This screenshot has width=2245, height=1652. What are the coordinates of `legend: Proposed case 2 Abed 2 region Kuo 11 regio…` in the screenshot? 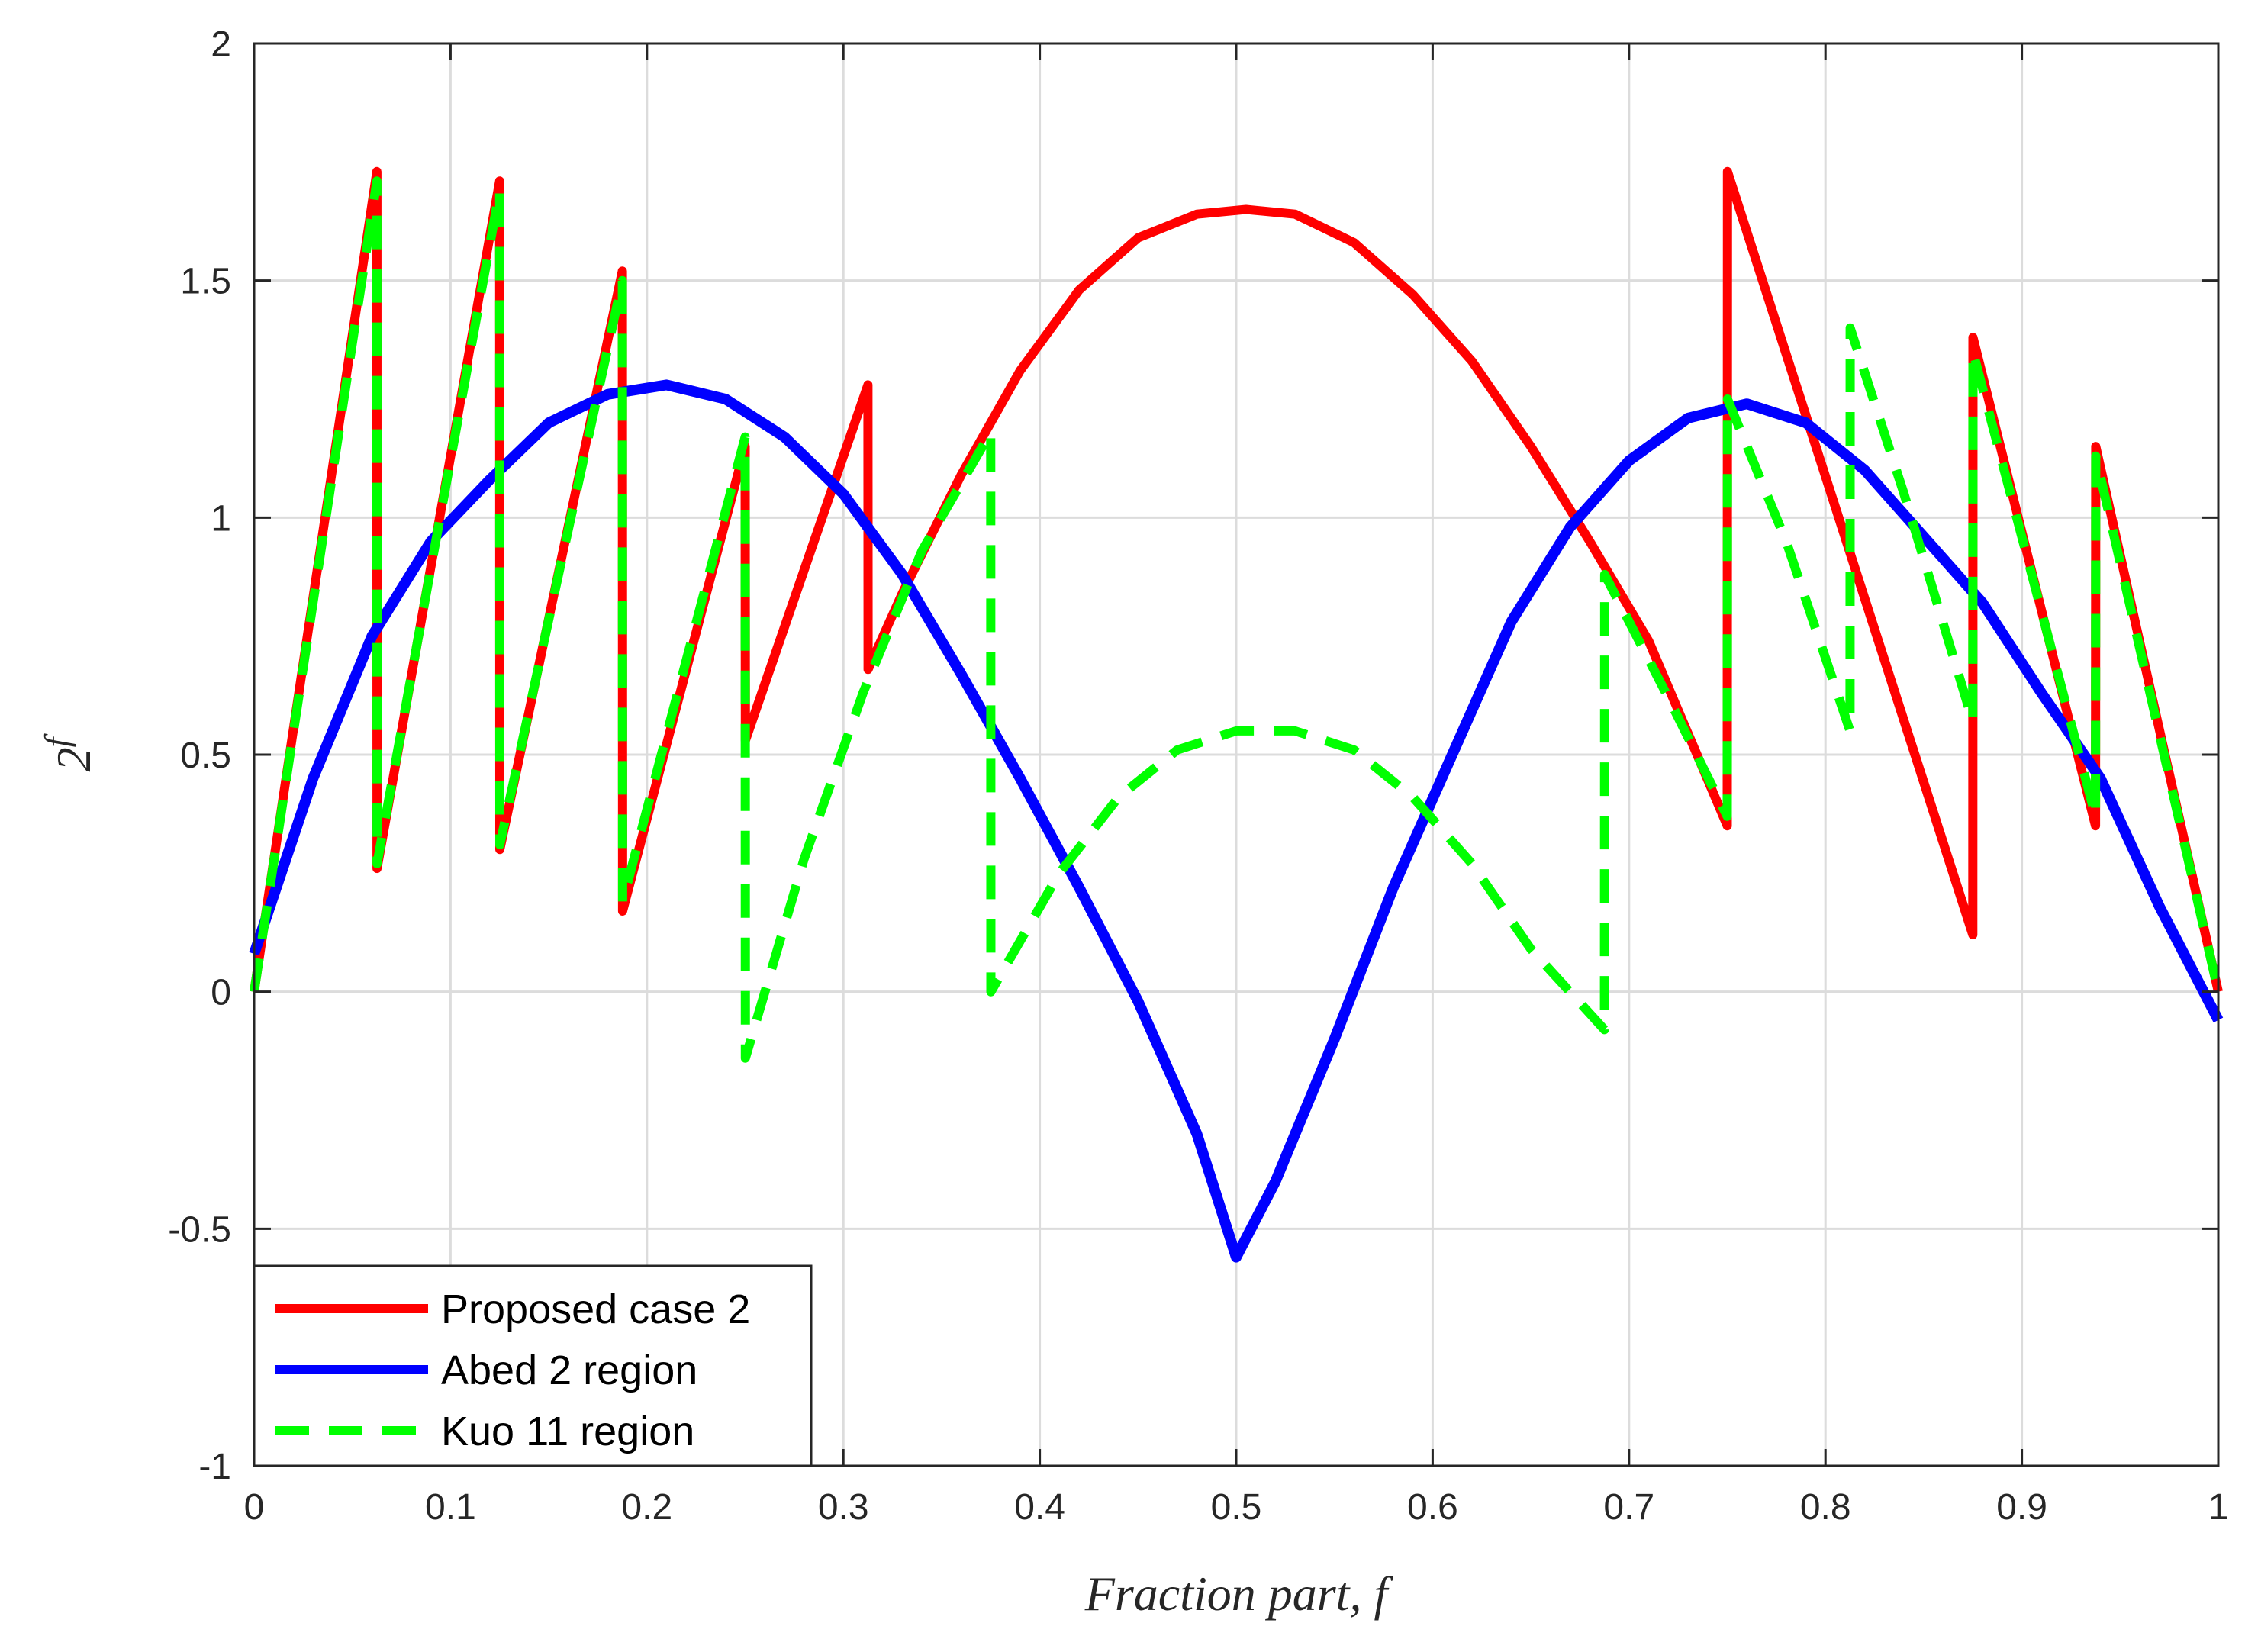 It's located at (533, 1365).